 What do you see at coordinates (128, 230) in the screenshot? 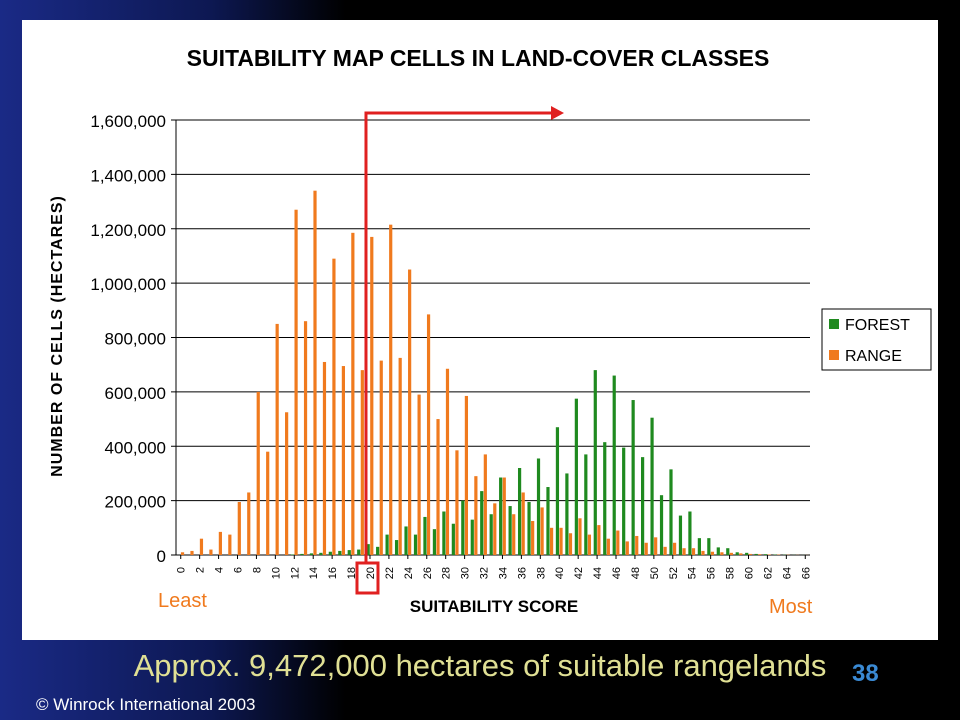
I see `y-tick-label: 1,200,000` at bounding box center [128, 230].